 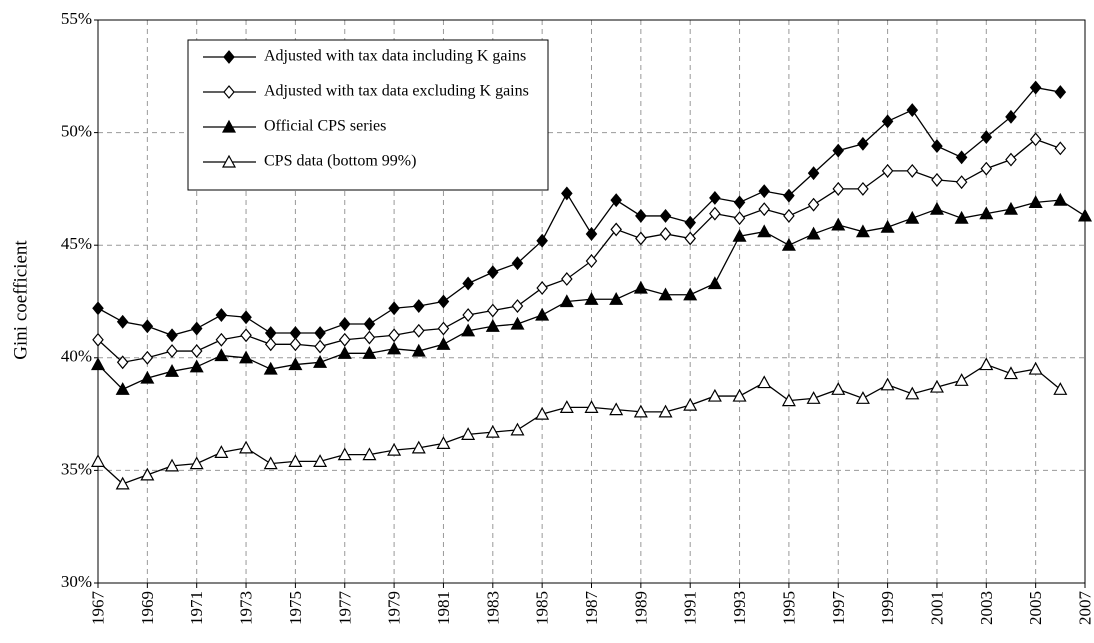 I want to click on x-tick-label: 1971, so click(x=196, y=608).